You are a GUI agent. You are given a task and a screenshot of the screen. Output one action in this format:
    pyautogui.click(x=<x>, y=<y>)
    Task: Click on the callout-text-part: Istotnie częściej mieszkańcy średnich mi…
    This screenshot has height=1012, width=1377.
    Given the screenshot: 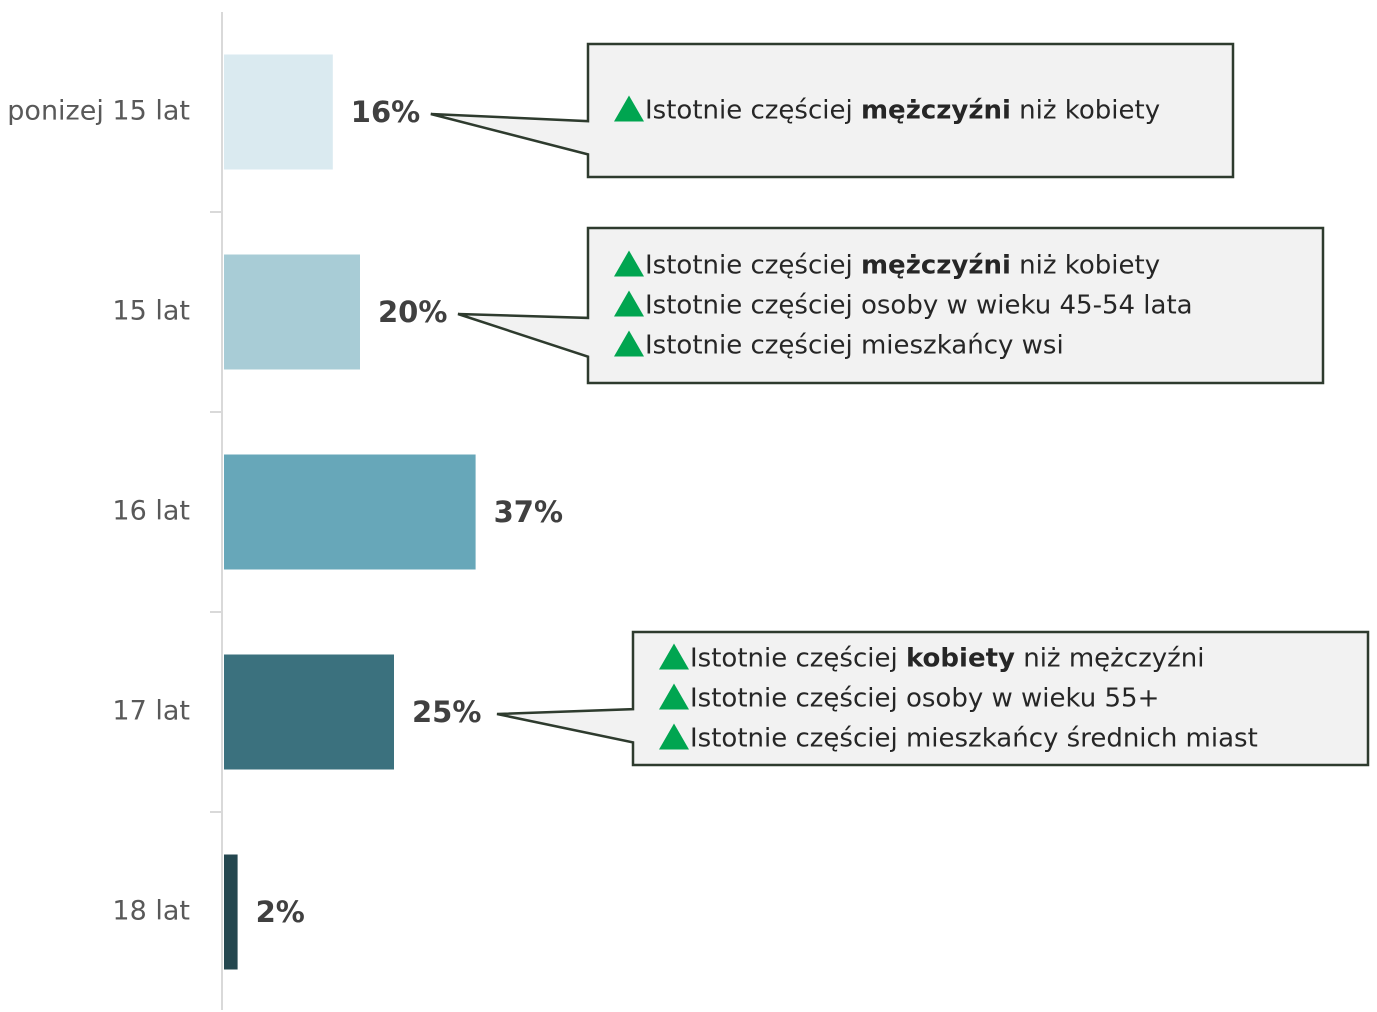 What is the action you would take?
    pyautogui.click(x=974, y=738)
    